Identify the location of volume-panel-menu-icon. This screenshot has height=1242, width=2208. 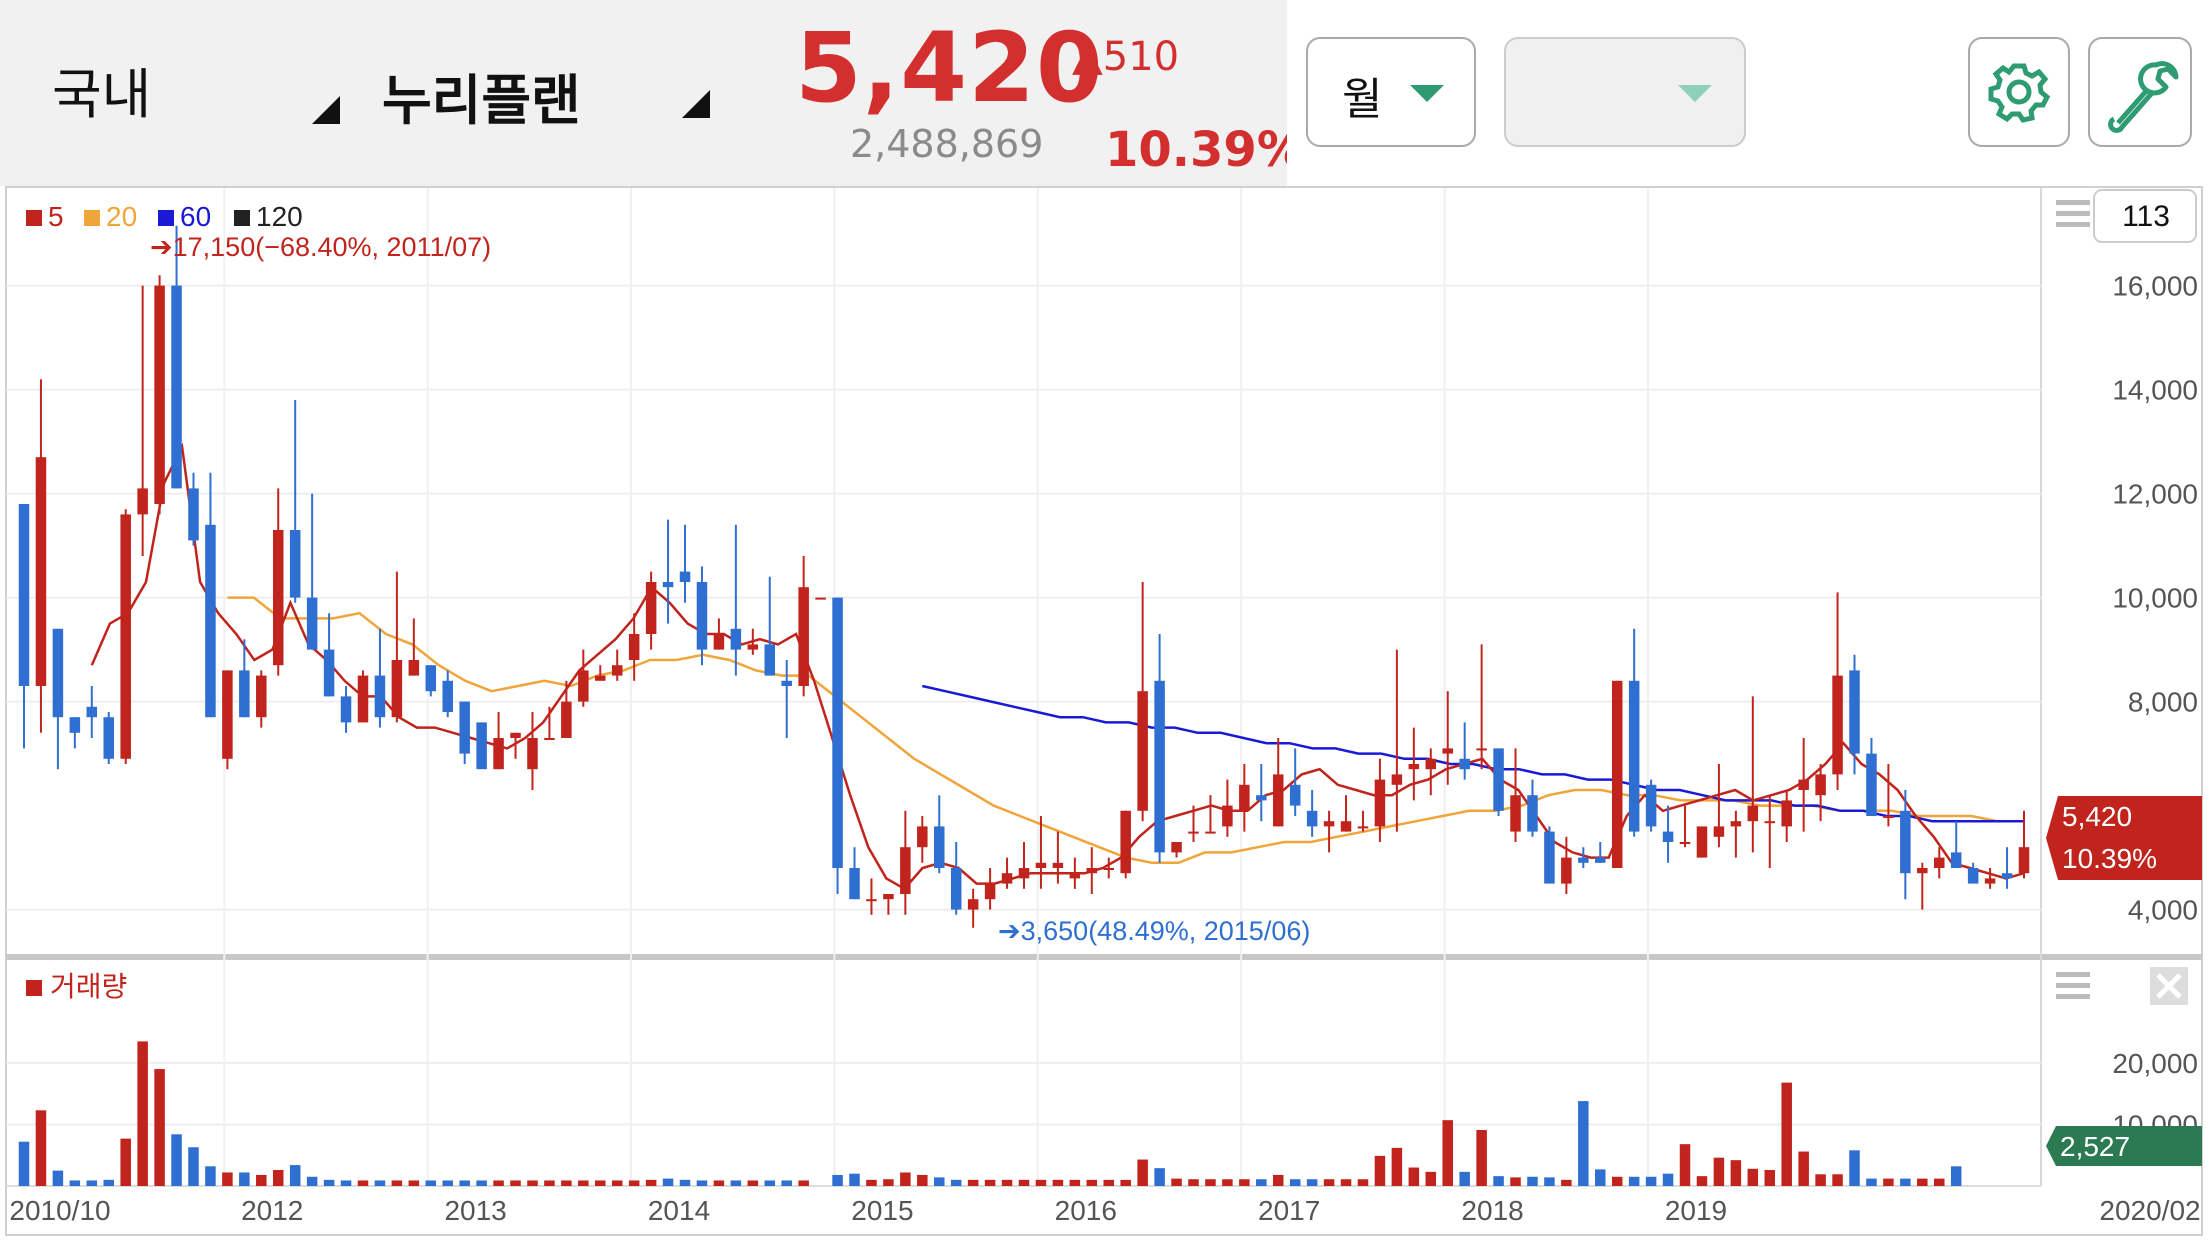
(2073, 985).